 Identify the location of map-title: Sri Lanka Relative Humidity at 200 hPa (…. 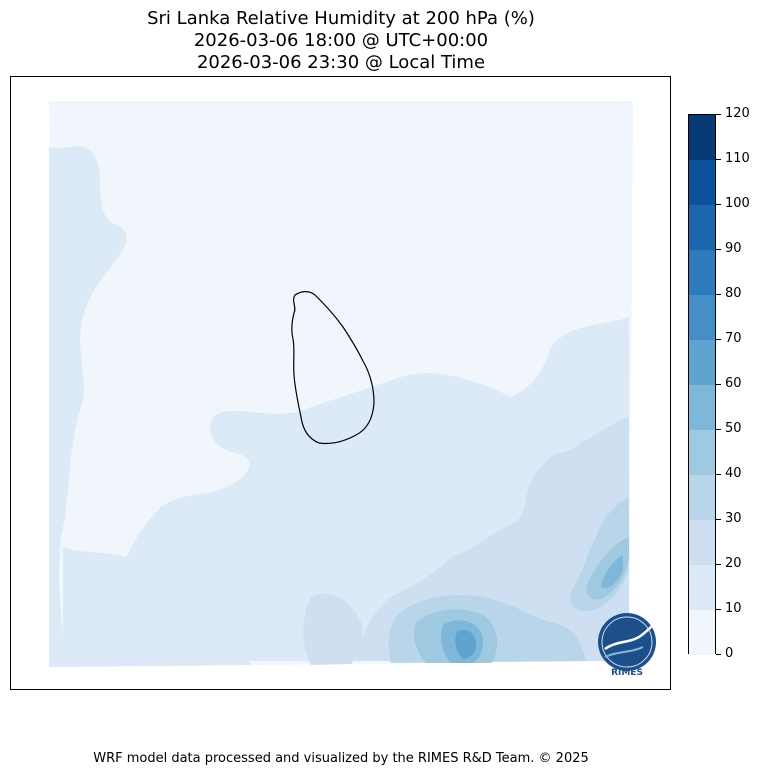
(341, 18).